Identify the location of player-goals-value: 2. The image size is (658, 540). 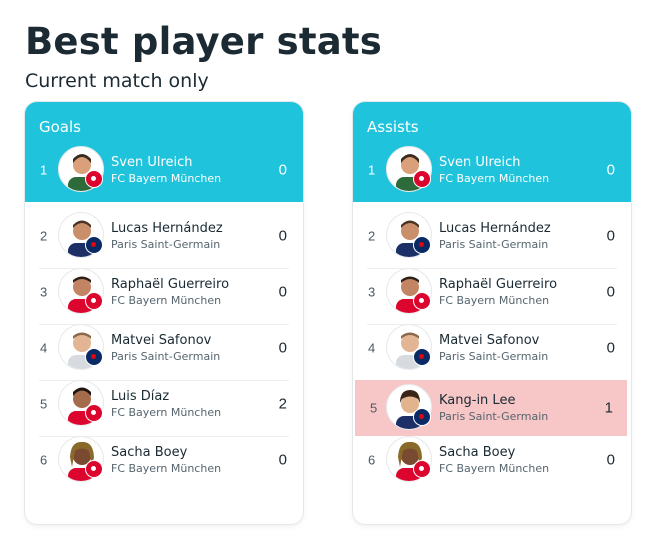
(282, 404).